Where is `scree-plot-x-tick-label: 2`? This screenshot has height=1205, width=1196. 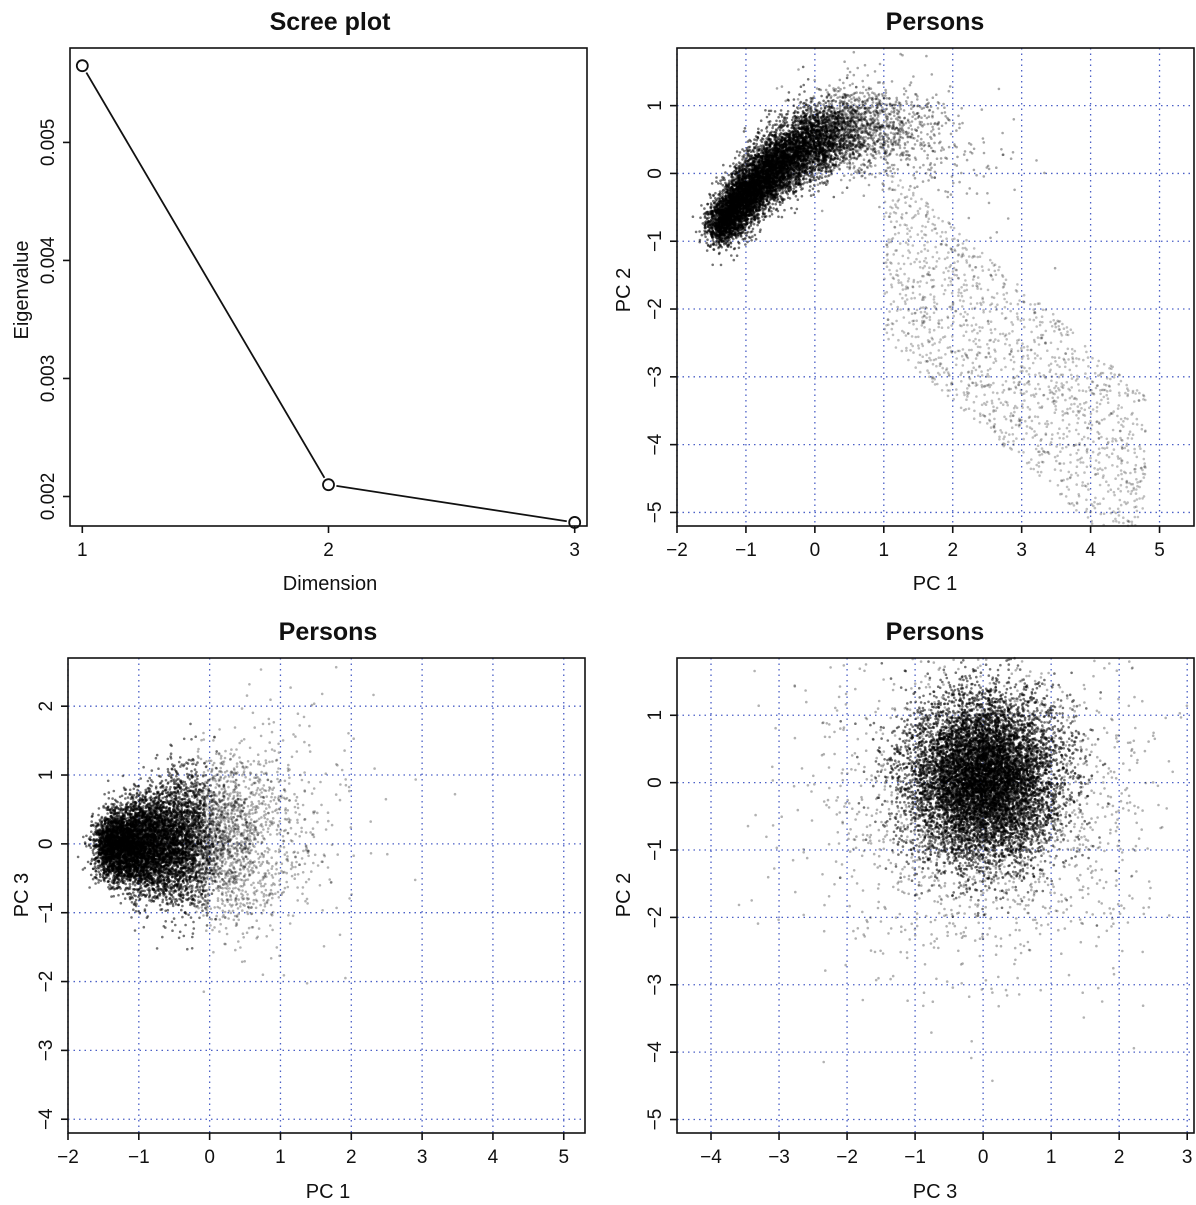
scree-plot-x-tick-label: 2 is located at coordinates (328, 550).